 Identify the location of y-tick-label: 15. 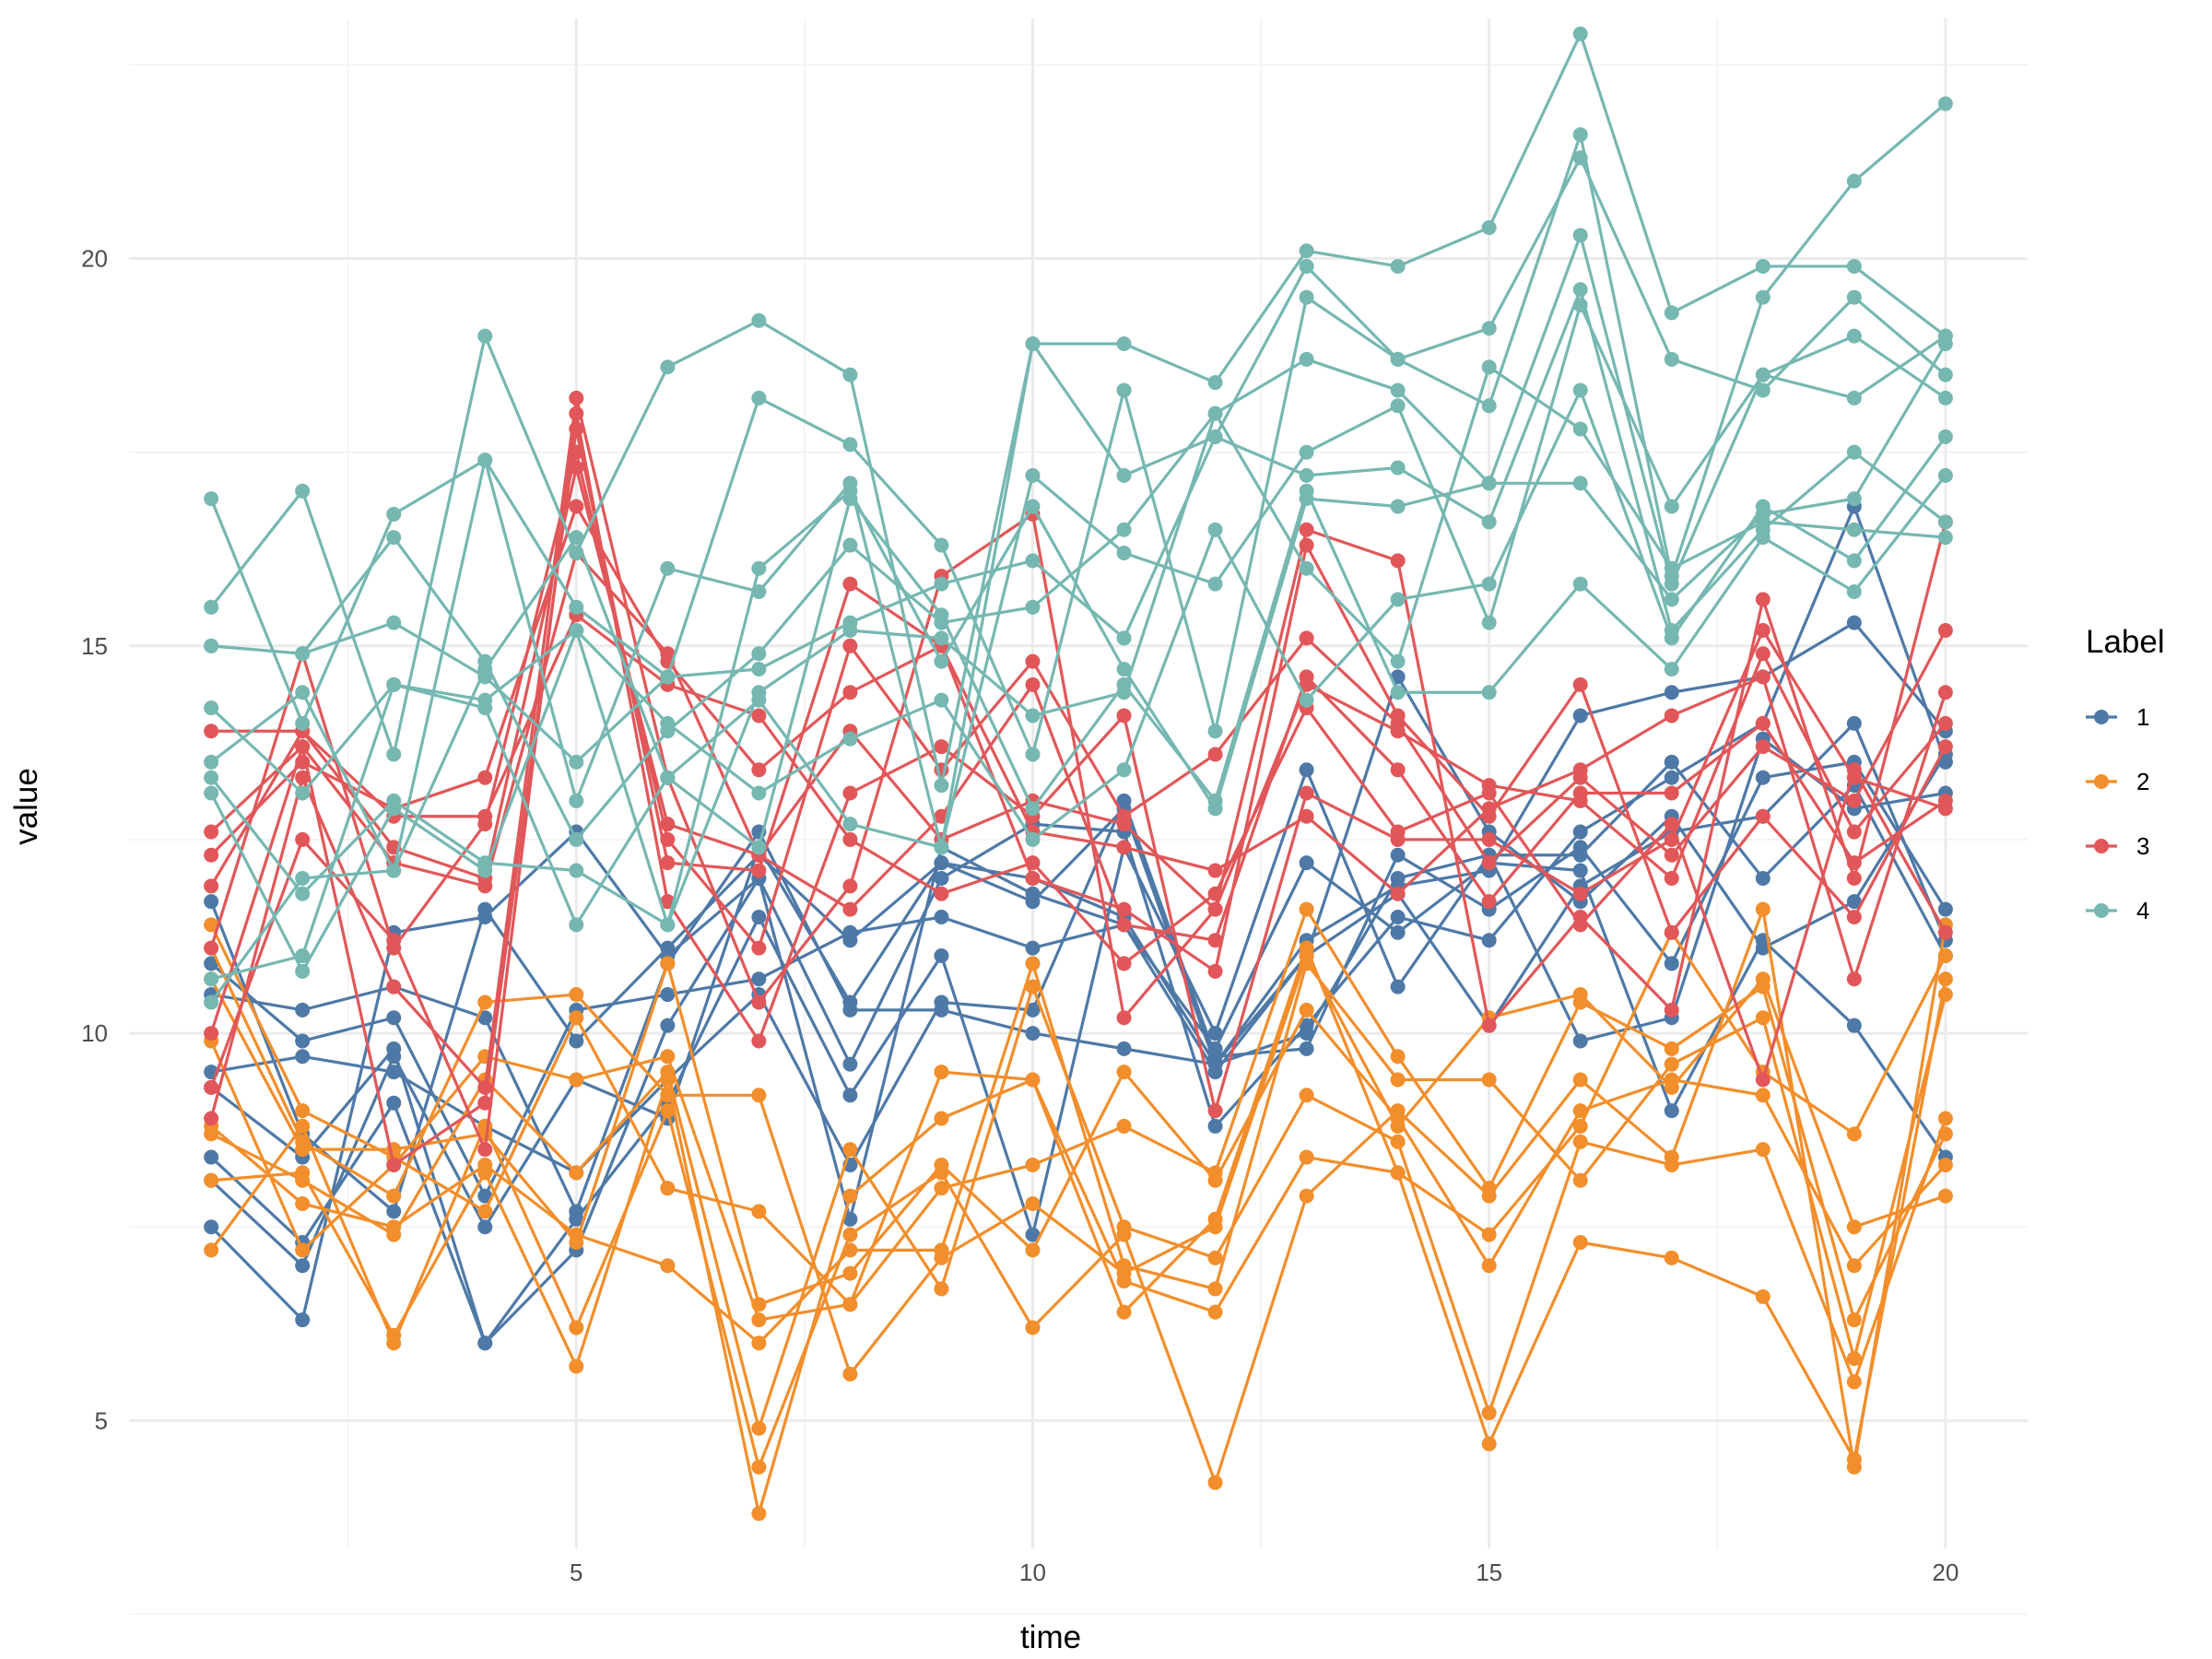
(94, 646).